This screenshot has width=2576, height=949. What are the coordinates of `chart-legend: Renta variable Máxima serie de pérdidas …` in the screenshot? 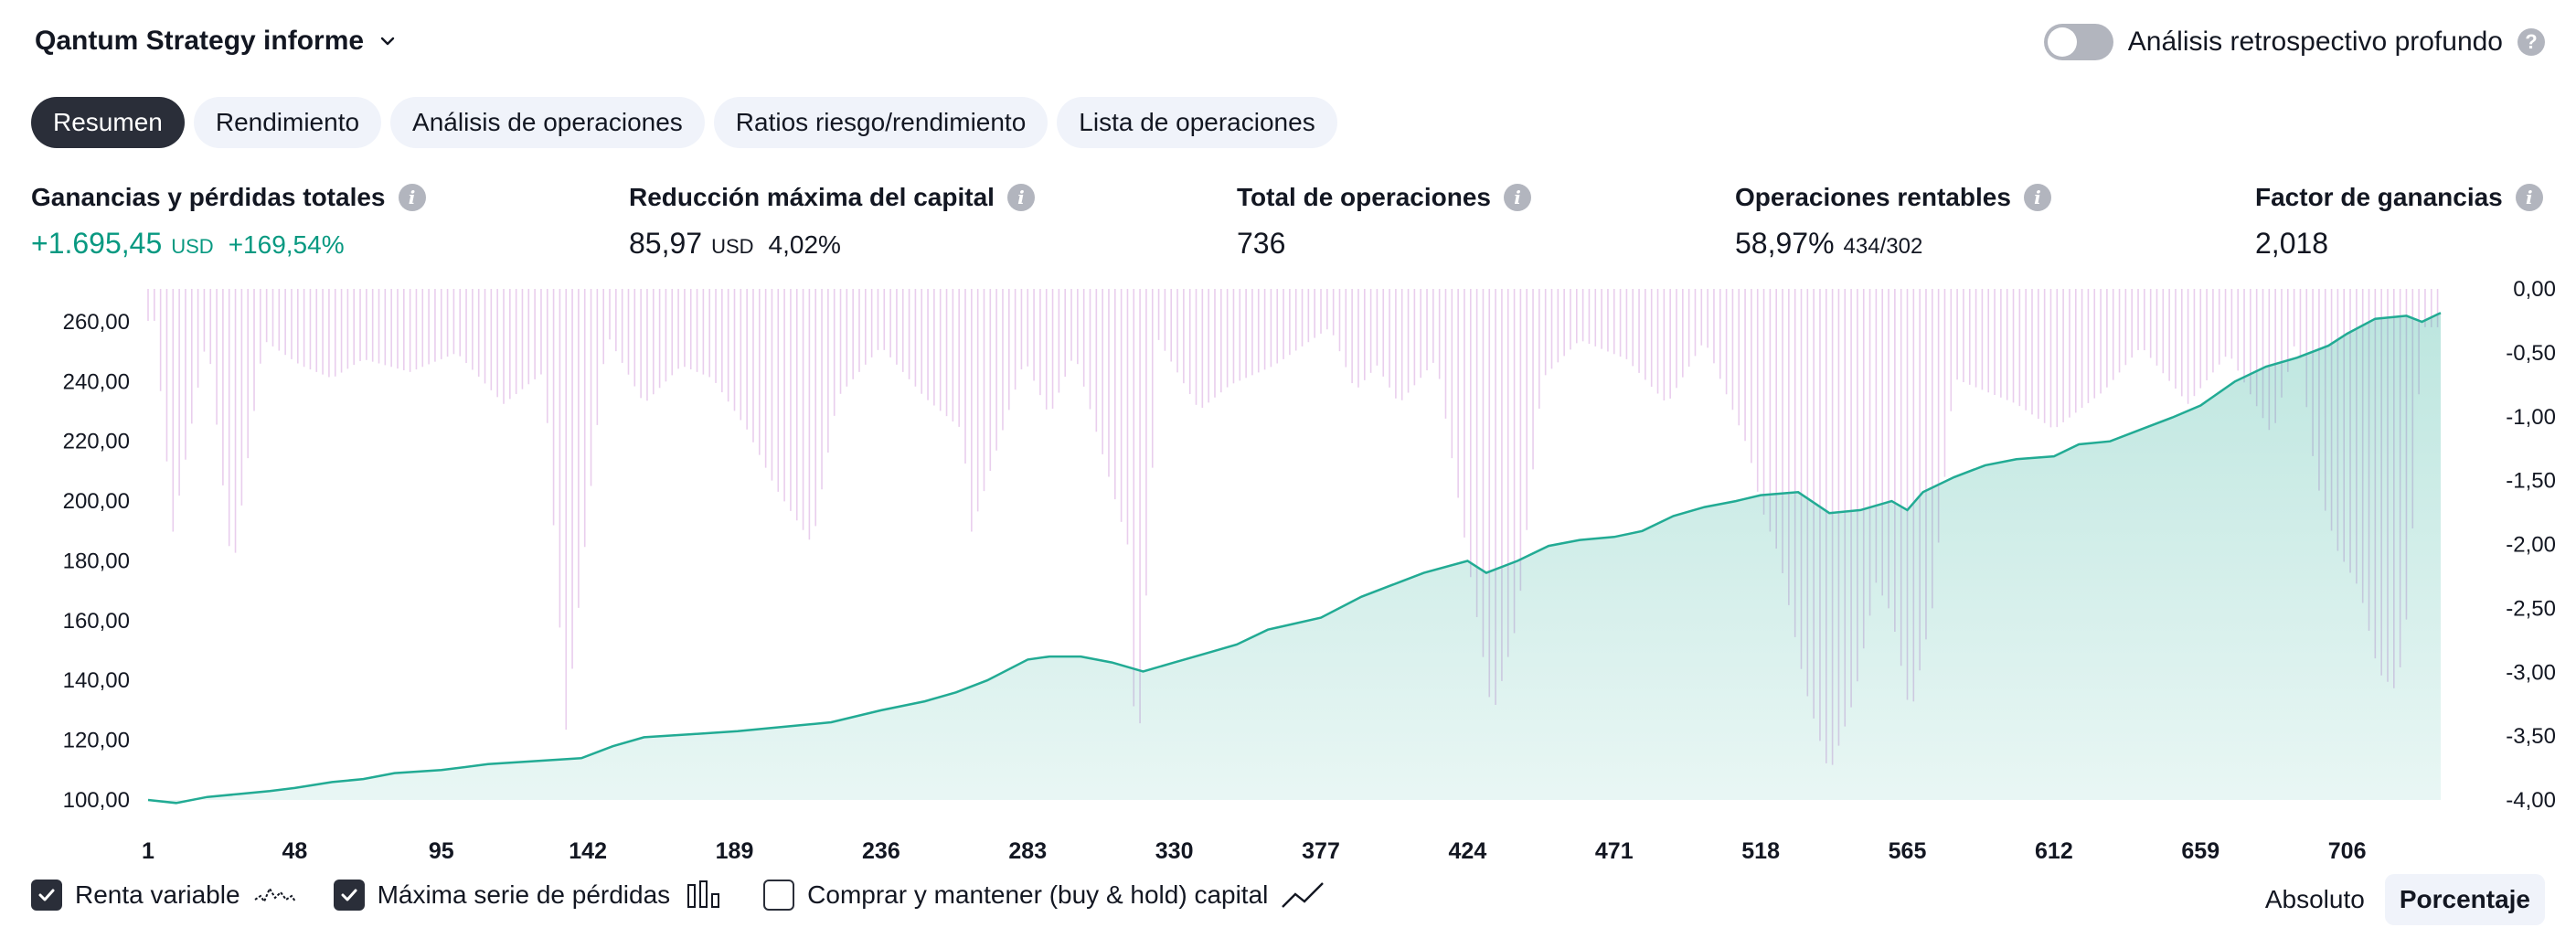 It's located at (696, 895).